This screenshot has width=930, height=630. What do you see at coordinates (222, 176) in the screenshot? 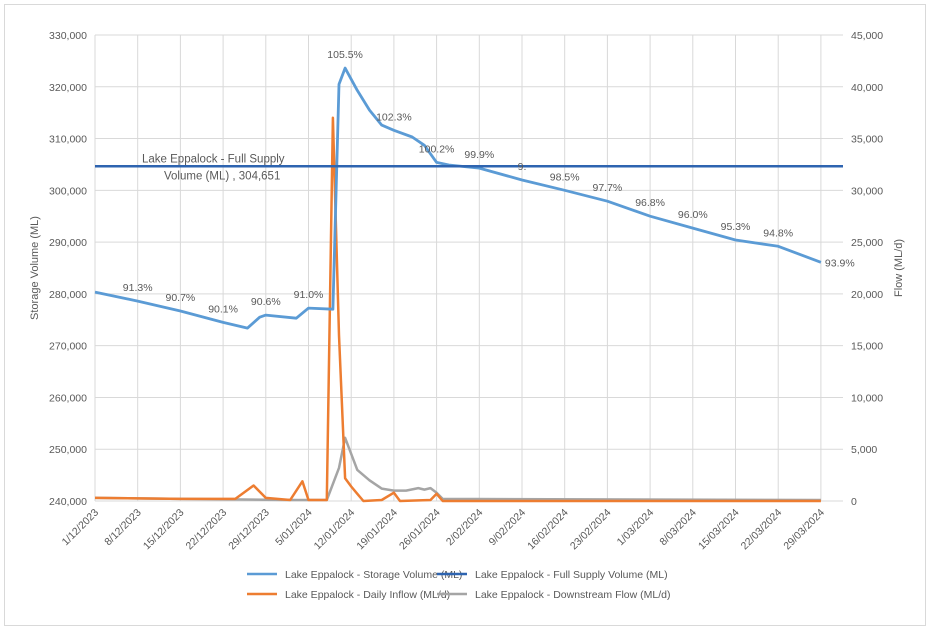
I see `fsv-label-line2: Volume (ML) , 304,651` at bounding box center [222, 176].